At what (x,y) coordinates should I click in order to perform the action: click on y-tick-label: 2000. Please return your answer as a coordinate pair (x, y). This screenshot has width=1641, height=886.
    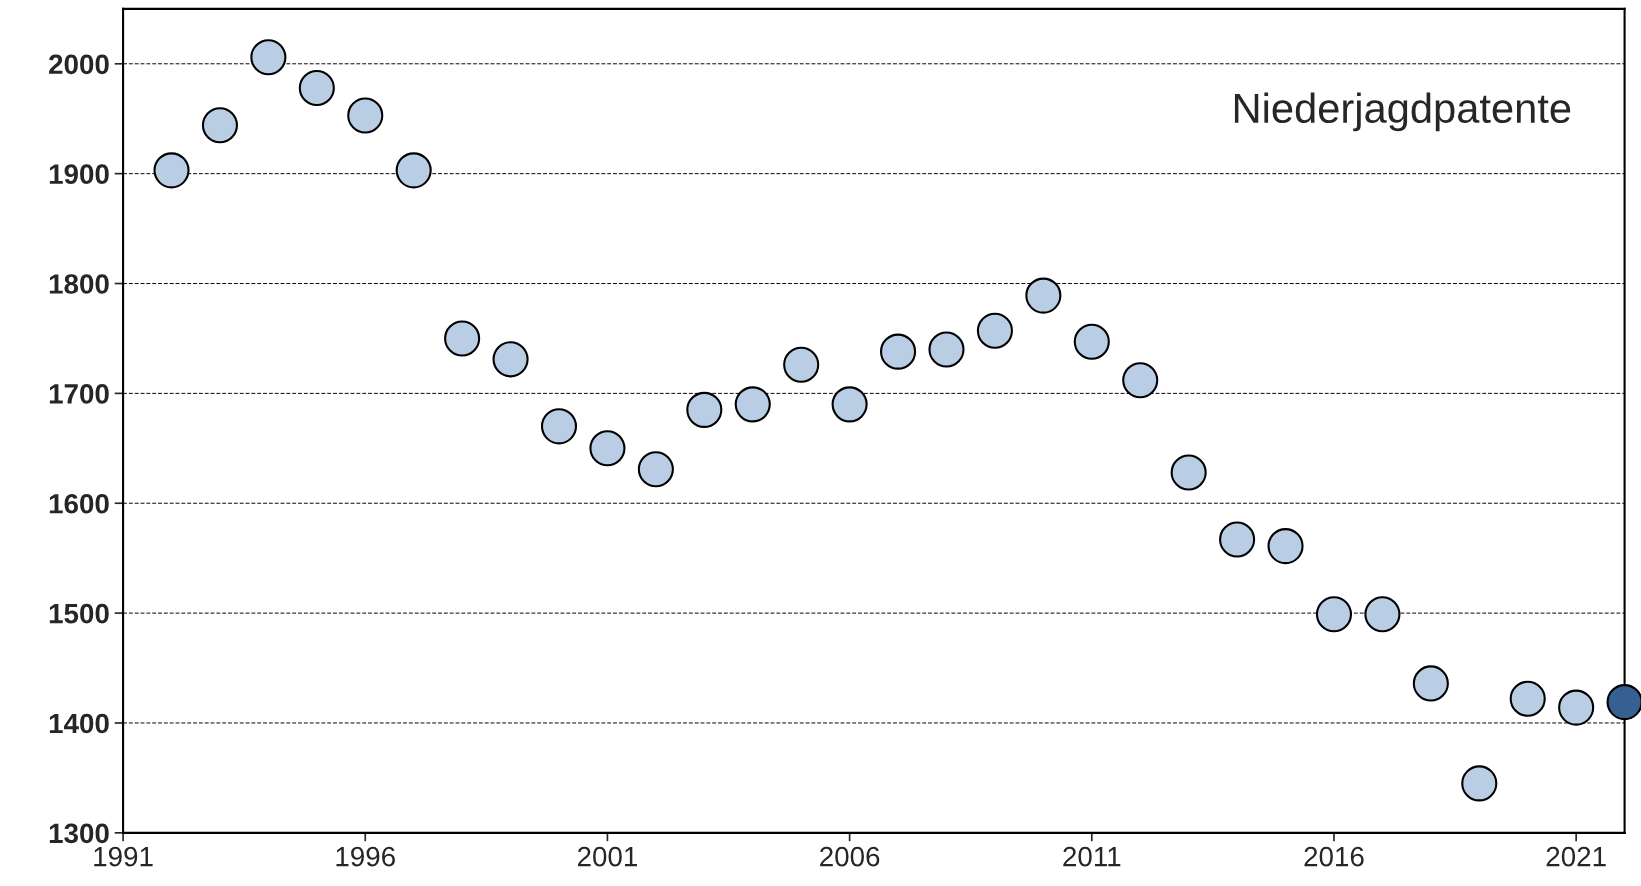
    Looking at the image, I should click on (79, 64).